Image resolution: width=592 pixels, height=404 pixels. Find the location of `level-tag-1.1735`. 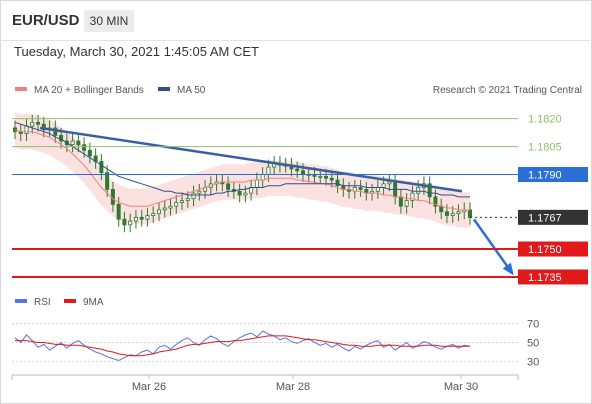

level-tag-1.1735 is located at coordinates (553, 277).